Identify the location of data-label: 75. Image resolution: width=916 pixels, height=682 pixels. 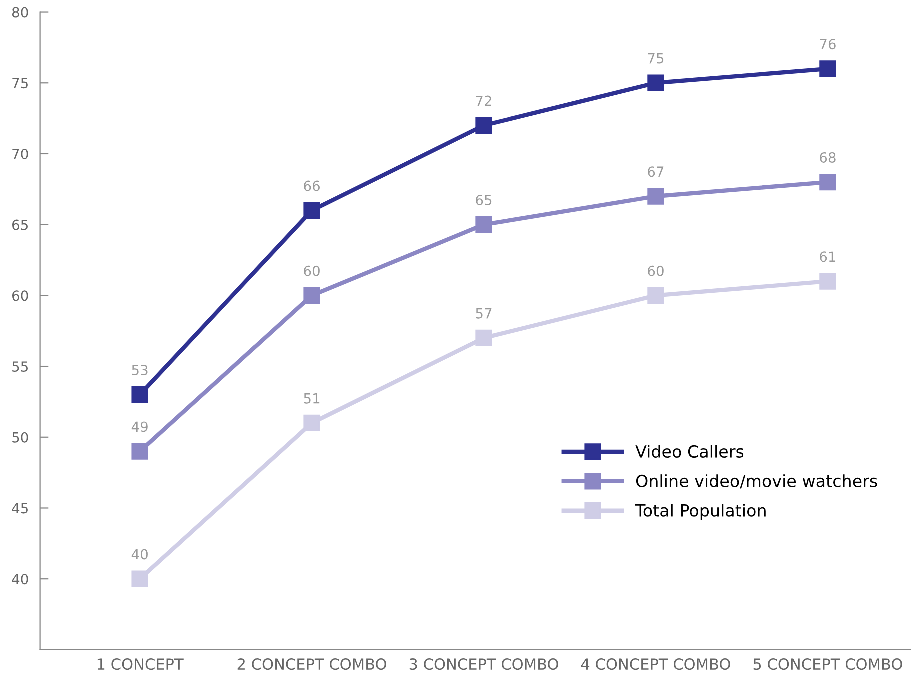
(656, 58).